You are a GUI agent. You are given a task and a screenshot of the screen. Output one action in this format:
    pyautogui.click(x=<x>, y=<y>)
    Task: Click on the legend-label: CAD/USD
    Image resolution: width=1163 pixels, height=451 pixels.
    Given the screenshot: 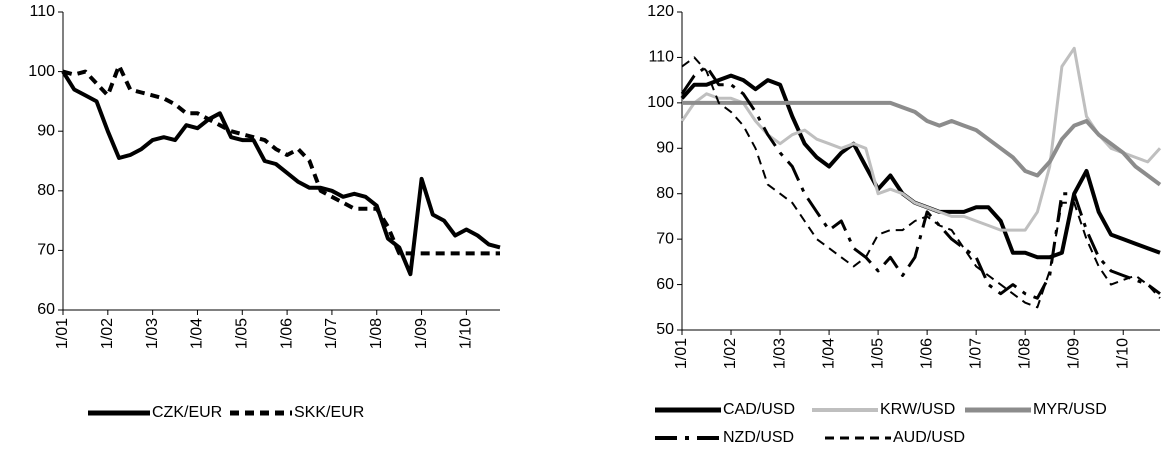 What is the action you would take?
    pyautogui.click(x=759, y=409)
    